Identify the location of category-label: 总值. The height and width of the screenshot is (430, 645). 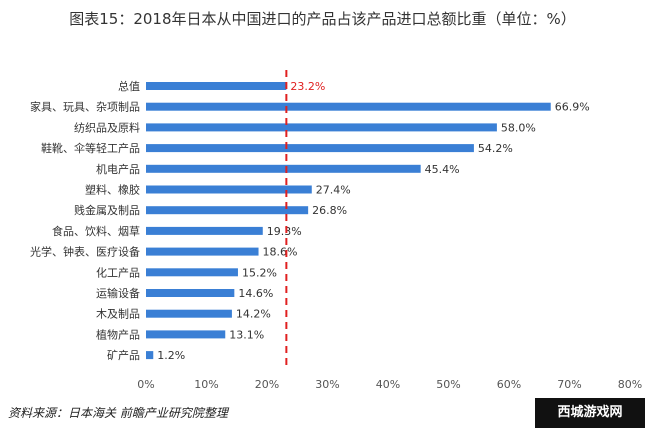
(129, 86).